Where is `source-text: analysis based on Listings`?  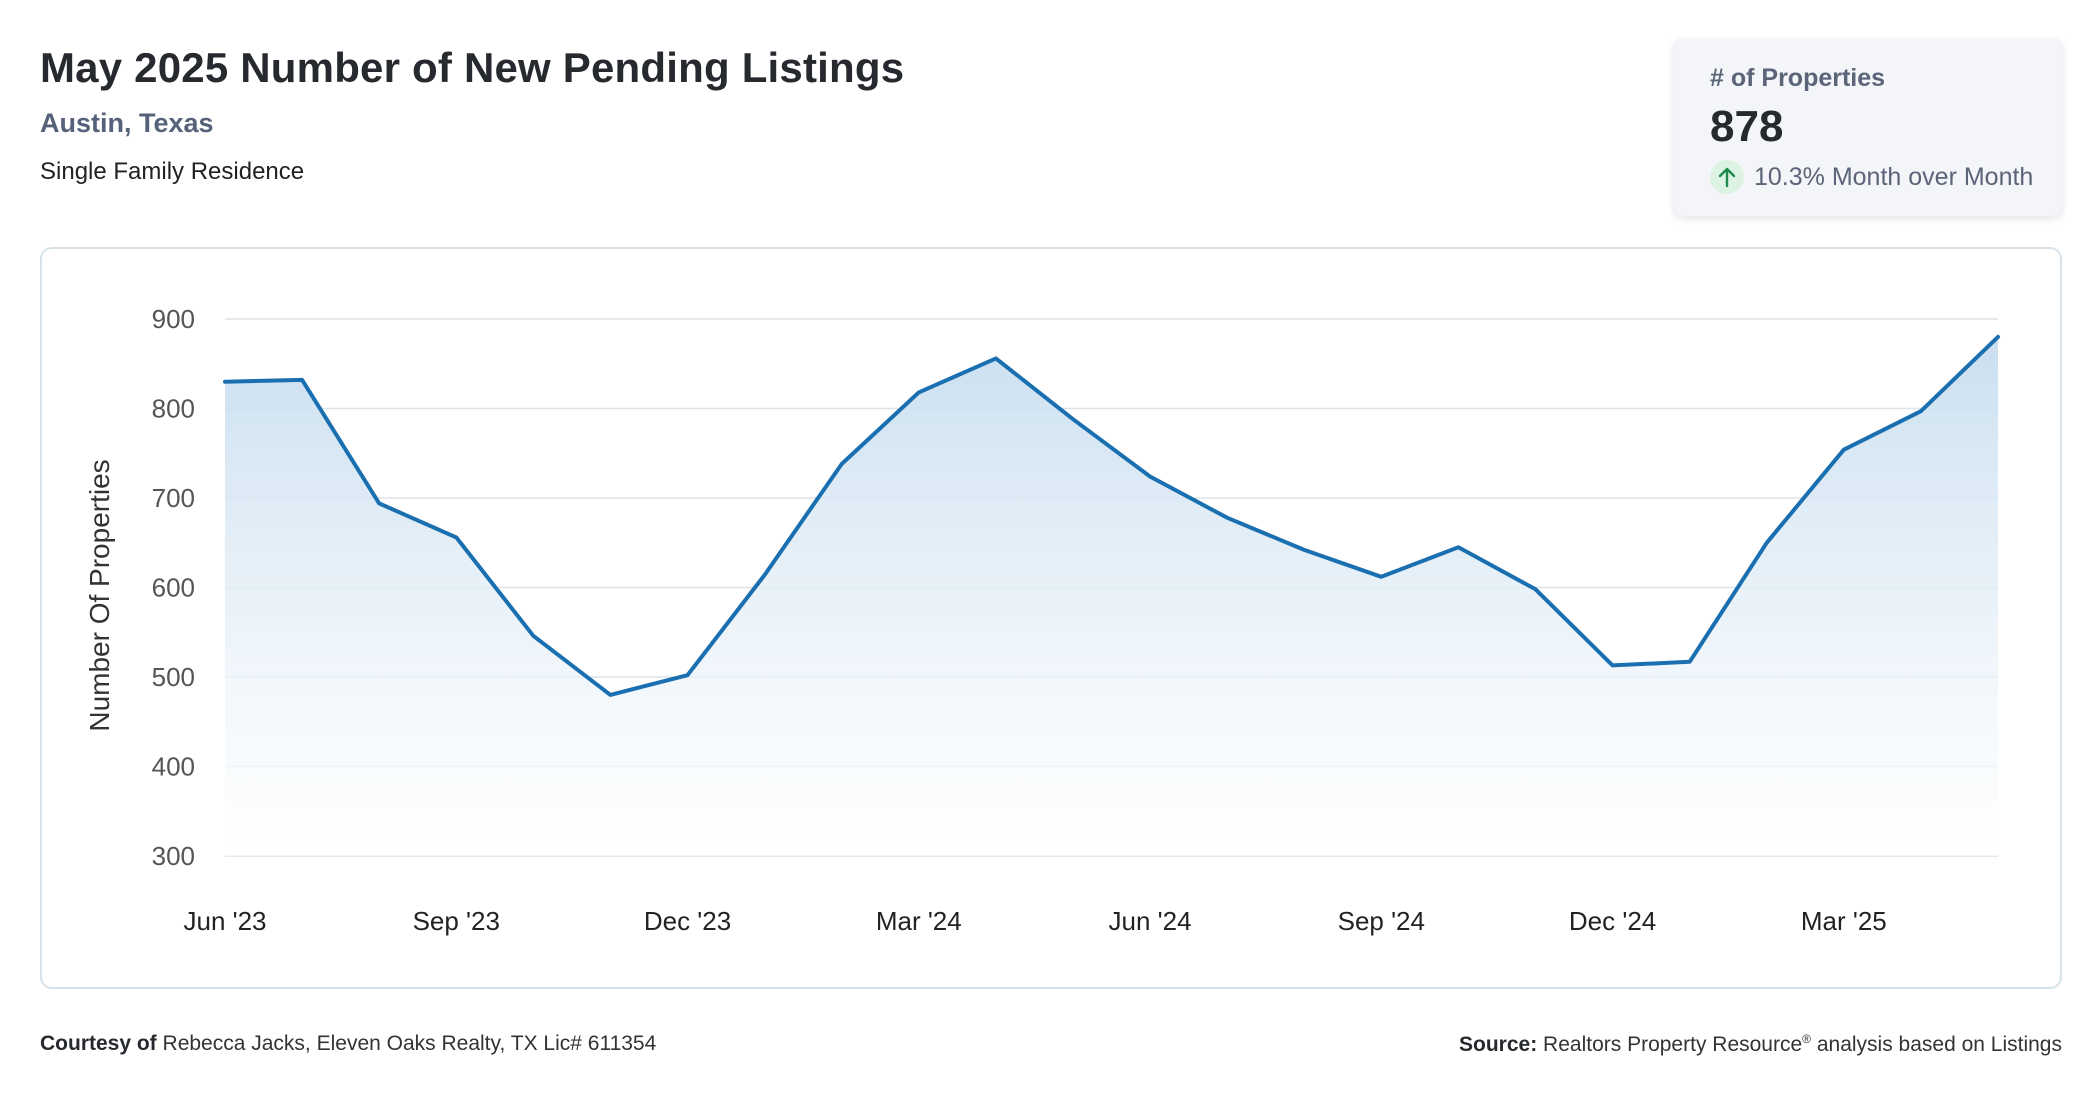
source-text: analysis based on Listings is located at coordinates (1936, 1044).